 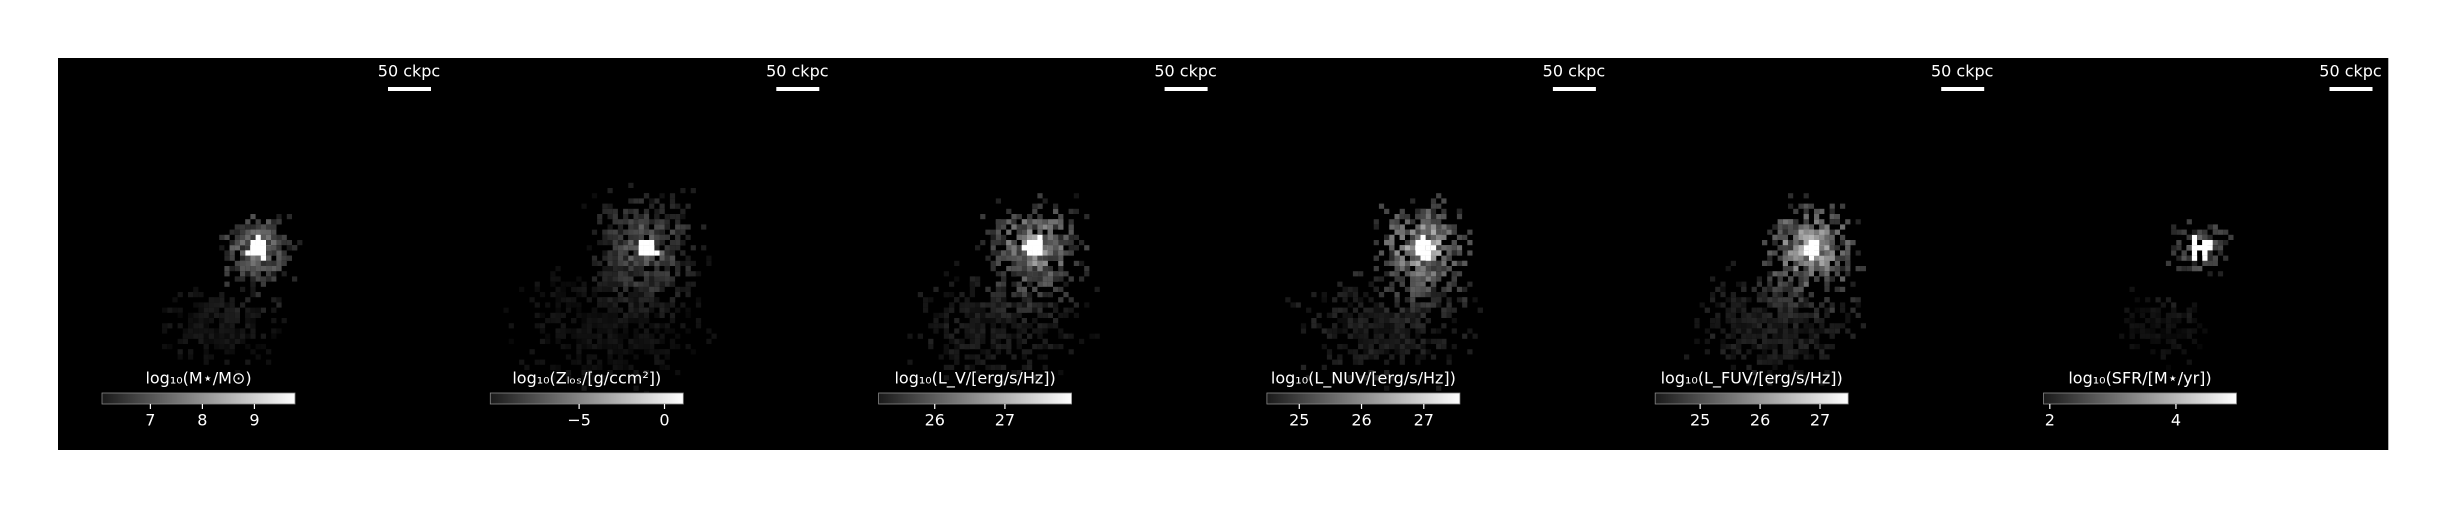 I want to click on colorbar, so click(x=198, y=398).